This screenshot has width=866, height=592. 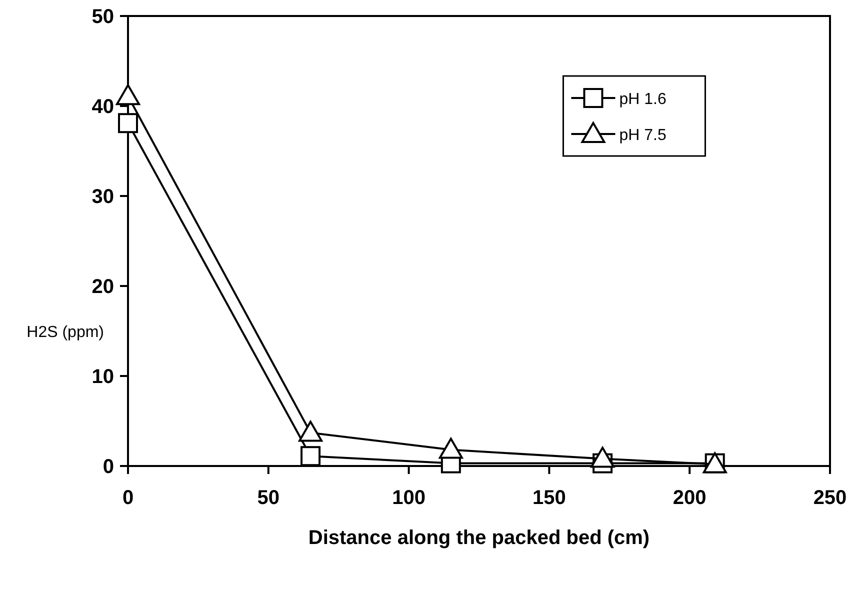 I want to click on y-tick-label: 40, so click(x=103, y=107).